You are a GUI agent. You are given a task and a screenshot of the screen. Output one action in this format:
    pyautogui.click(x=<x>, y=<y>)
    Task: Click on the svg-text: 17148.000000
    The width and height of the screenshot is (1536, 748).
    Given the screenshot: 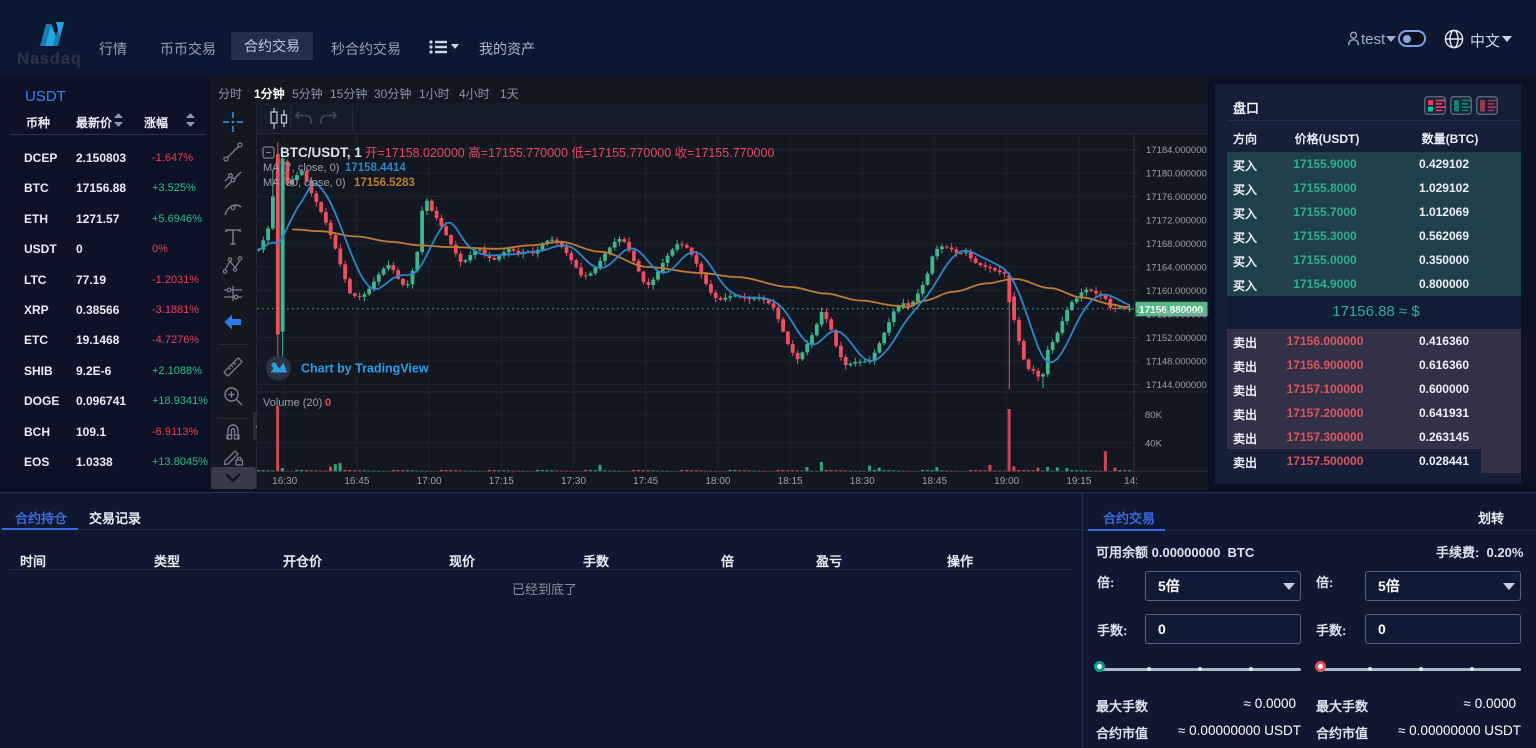 What is the action you would take?
    pyautogui.click(x=1176, y=362)
    